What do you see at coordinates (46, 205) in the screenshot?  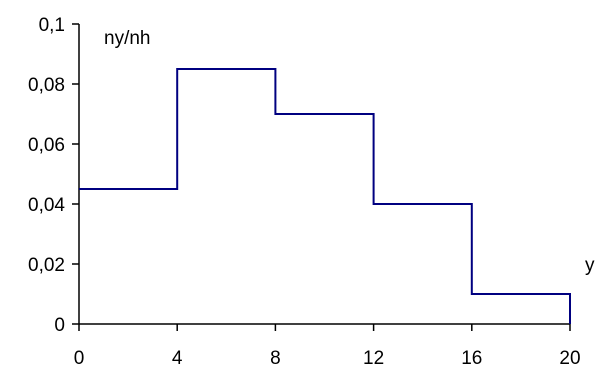 I see `y-tick-label: 0,04` at bounding box center [46, 205].